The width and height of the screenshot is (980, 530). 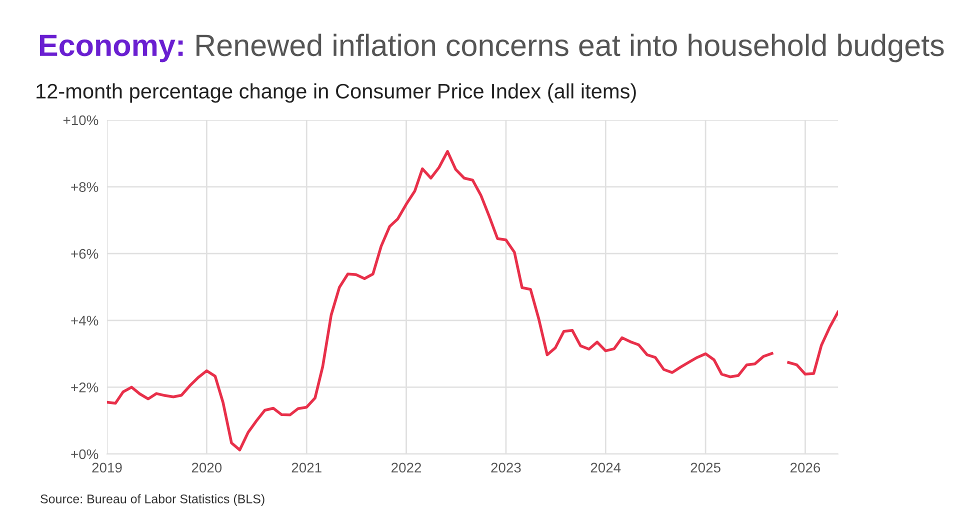 What do you see at coordinates (805, 467) in the screenshot?
I see `x-tick-label: 2026` at bounding box center [805, 467].